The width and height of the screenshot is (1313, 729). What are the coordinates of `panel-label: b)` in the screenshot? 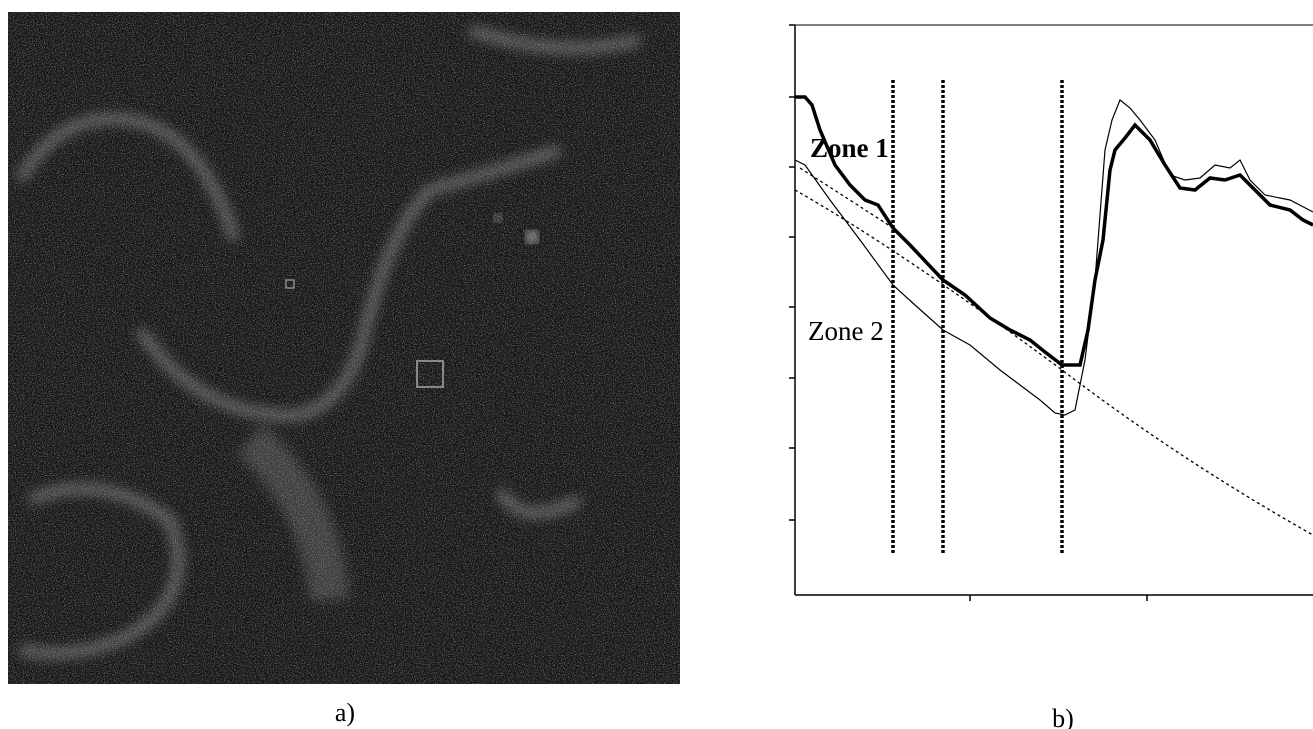 It's located at (1063, 716).